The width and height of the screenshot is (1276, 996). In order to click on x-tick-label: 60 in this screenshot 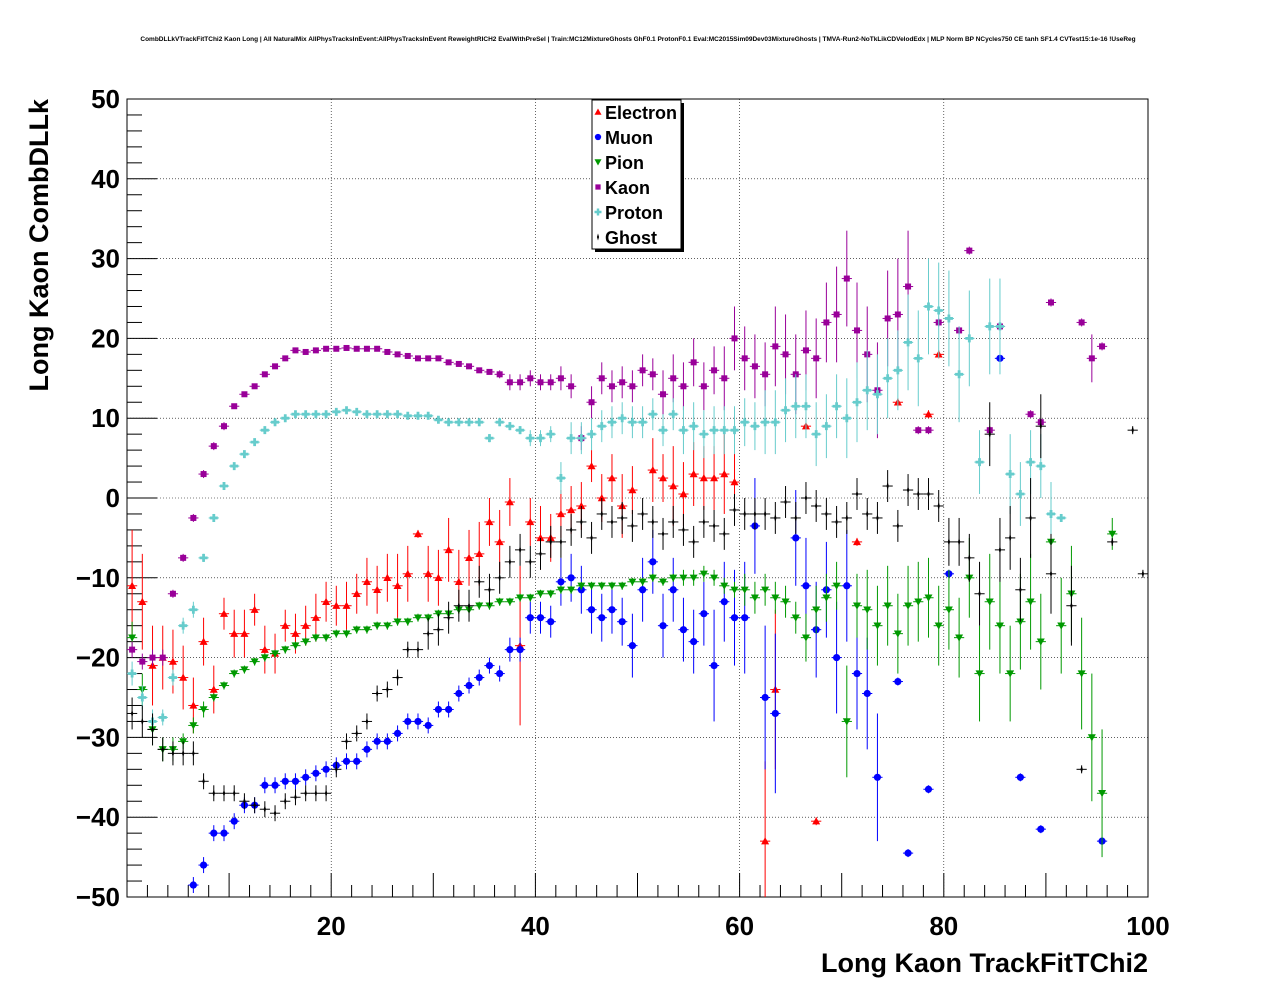, I will do `click(739, 926)`.